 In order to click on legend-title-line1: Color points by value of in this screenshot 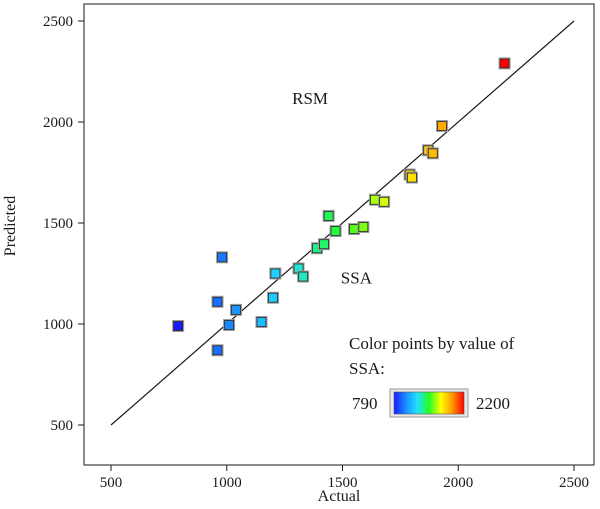, I will do `click(432, 343)`.